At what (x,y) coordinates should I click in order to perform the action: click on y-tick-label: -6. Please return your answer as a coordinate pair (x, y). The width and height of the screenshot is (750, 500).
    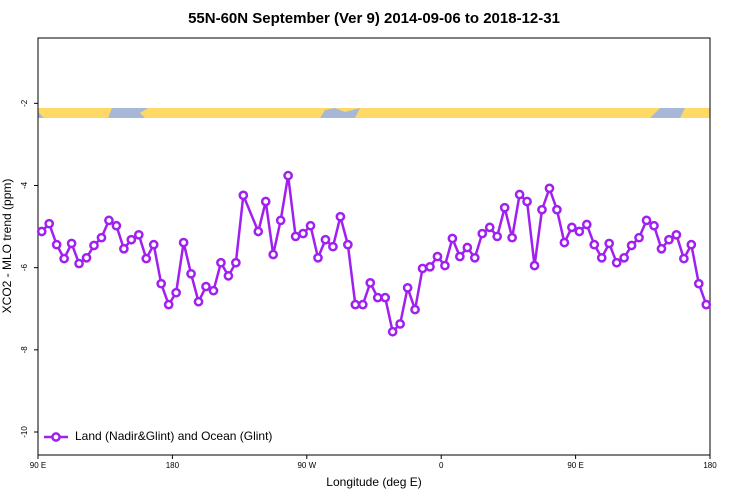
    Looking at the image, I should click on (24, 268).